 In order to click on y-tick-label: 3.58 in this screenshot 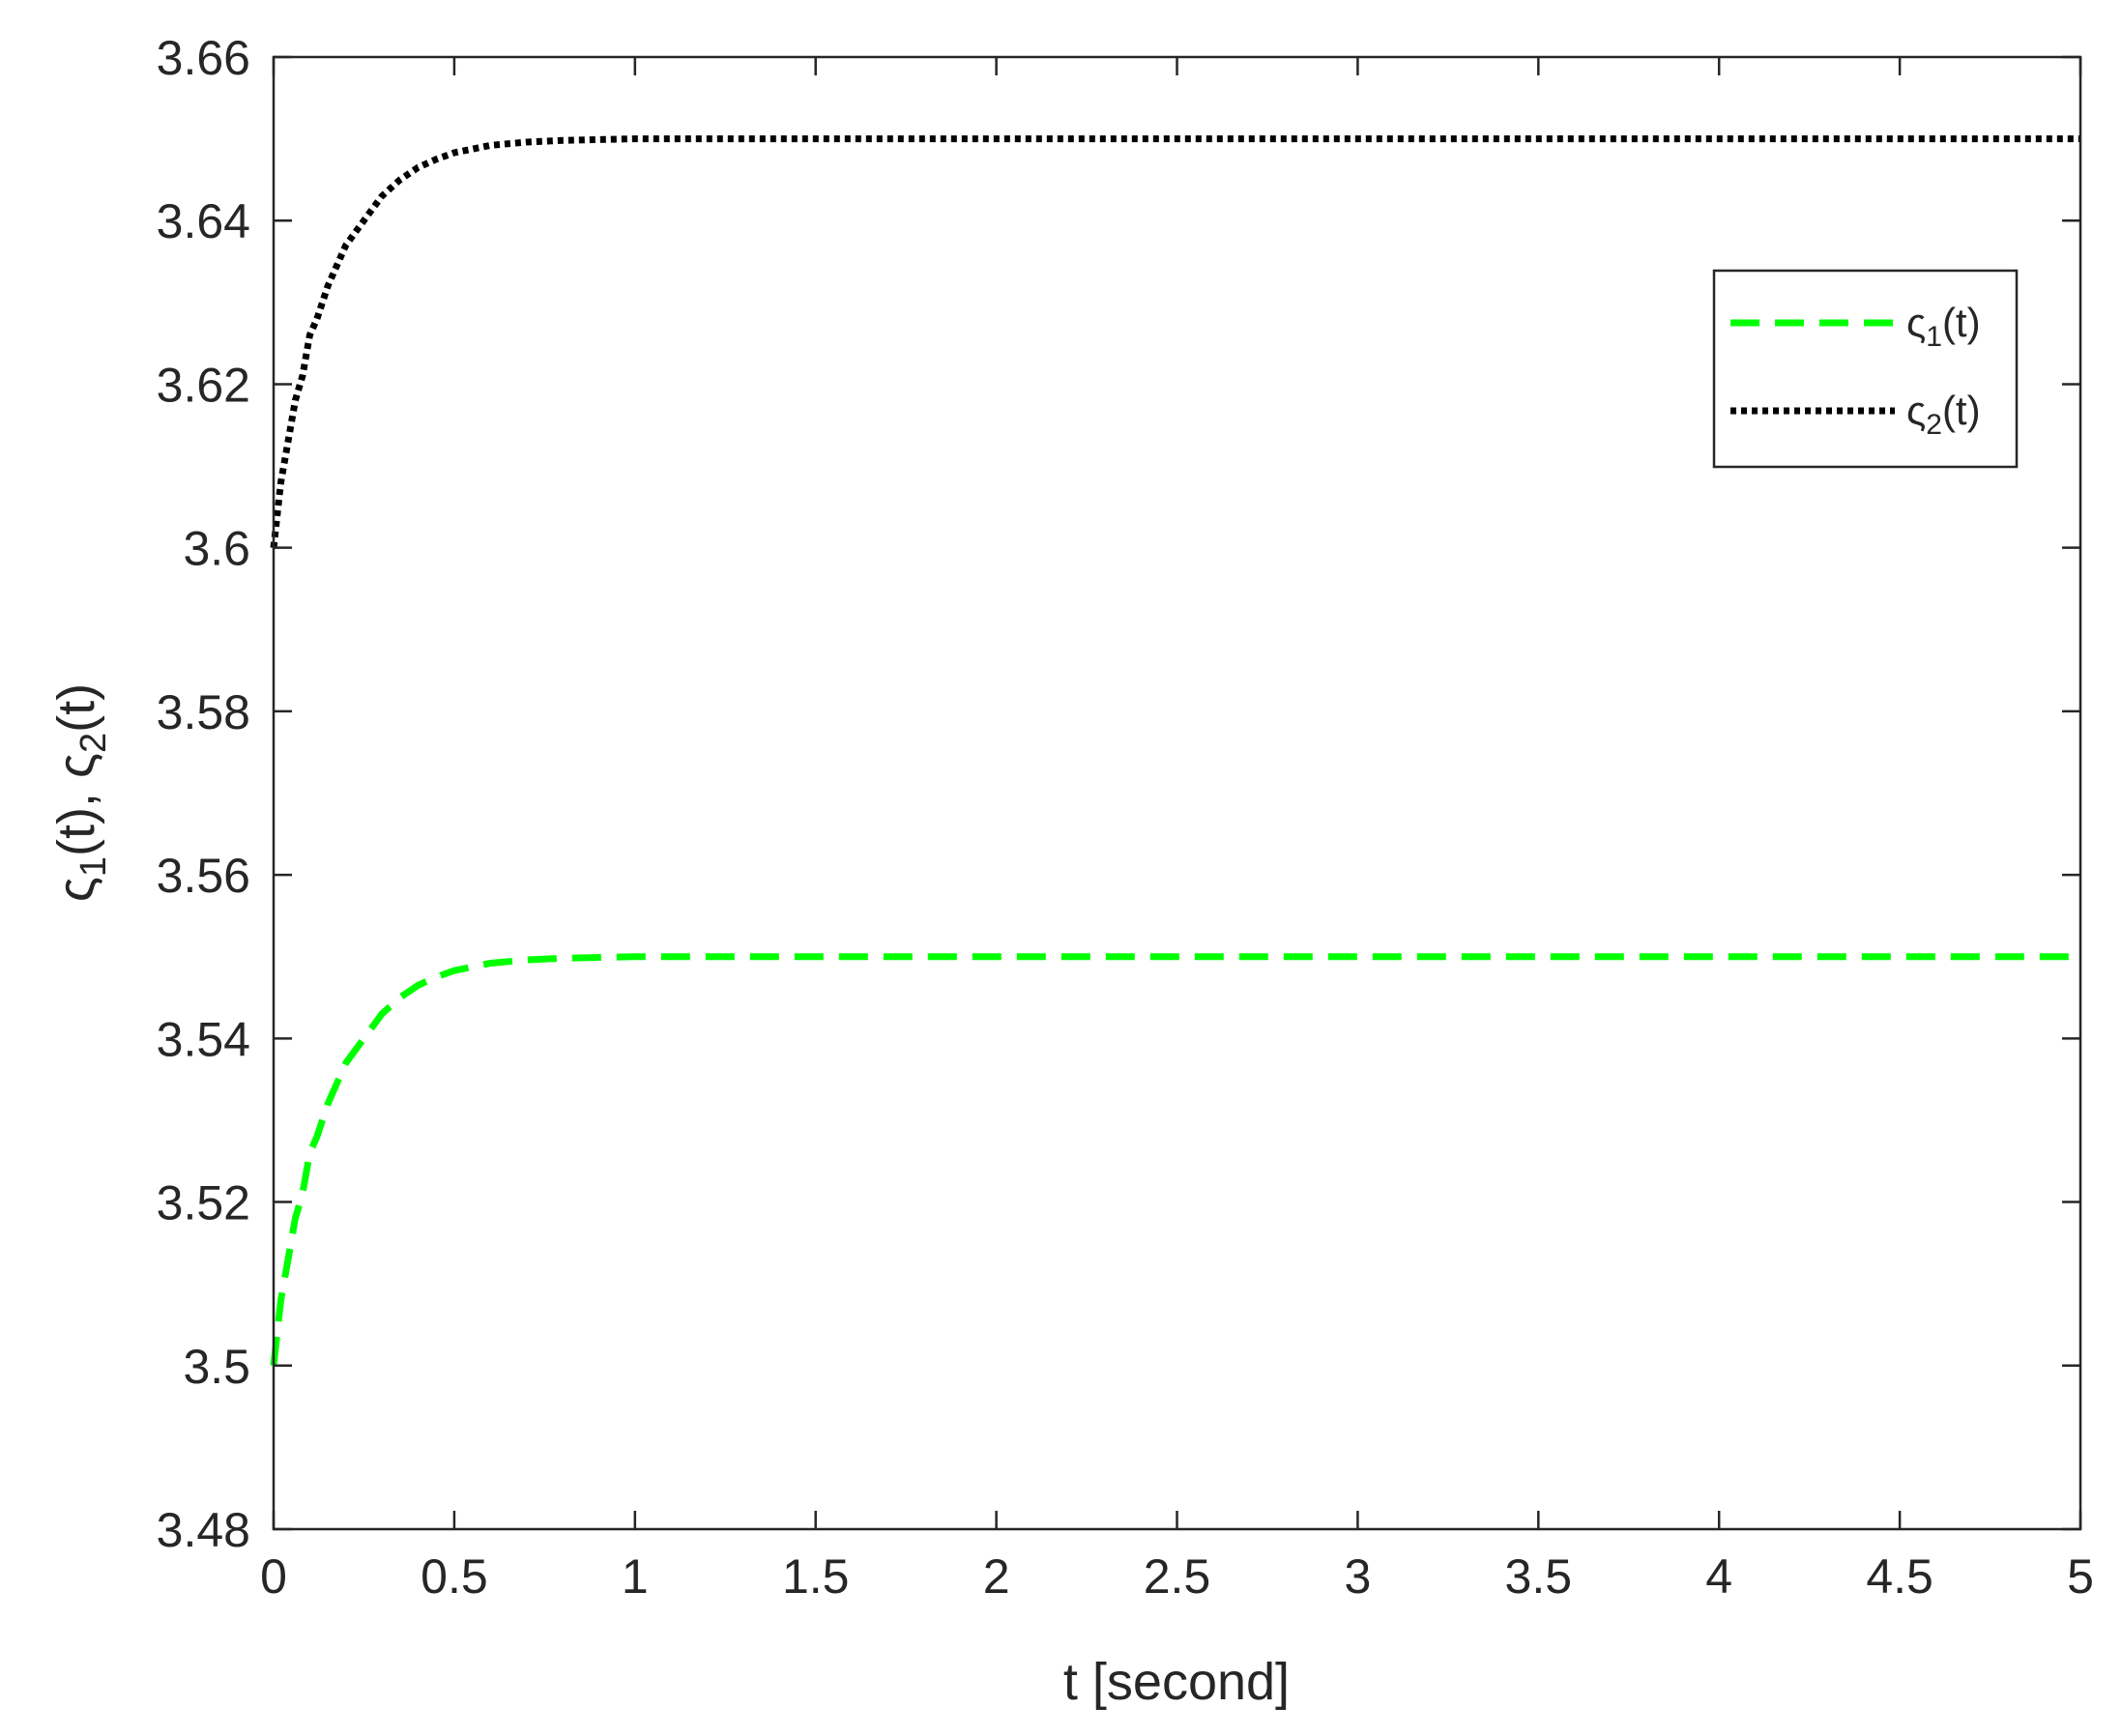, I will do `click(203, 712)`.